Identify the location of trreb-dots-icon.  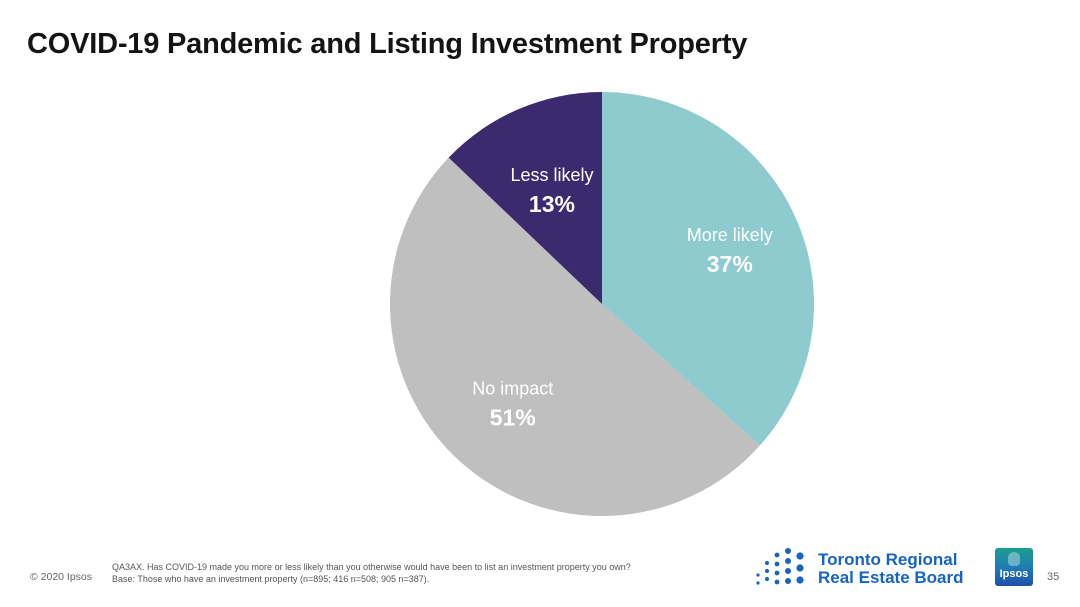
(780, 566).